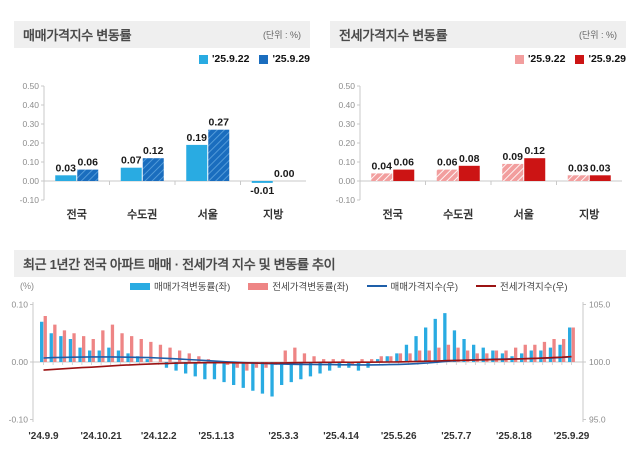  What do you see at coordinates (600, 305) in the screenshot?
I see `svg-text: 105.0` at bounding box center [600, 305].